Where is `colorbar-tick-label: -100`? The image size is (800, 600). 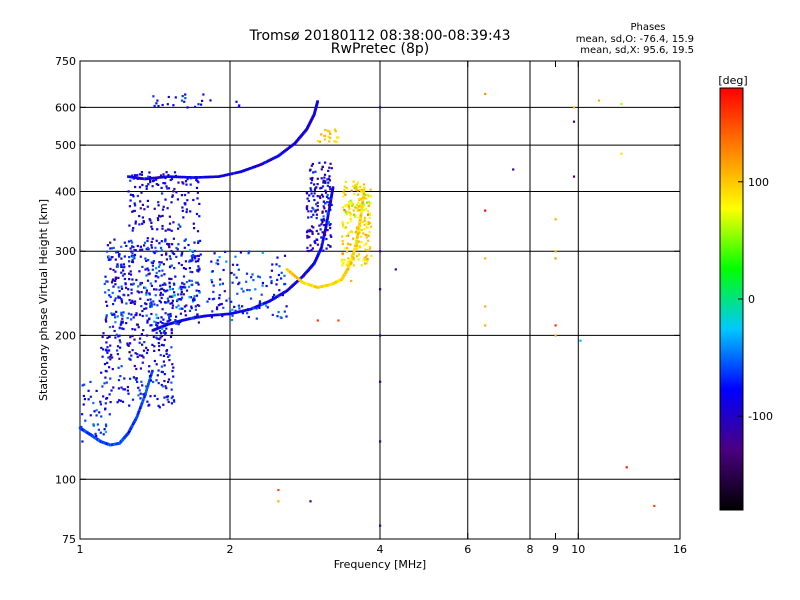
colorbar-tick-label: -100 is located at coordinates (760, 416).